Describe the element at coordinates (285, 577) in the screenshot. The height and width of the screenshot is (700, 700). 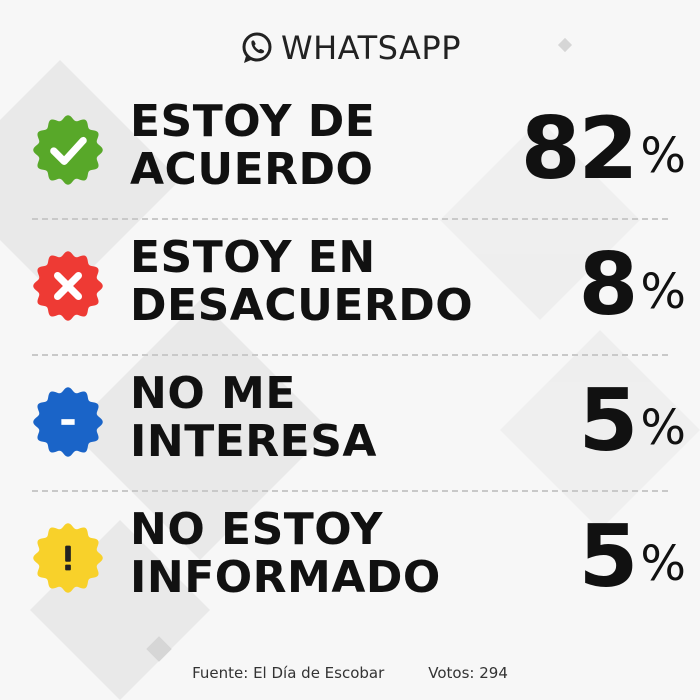
I see `row-label-line2: INFORMADO` at that location.